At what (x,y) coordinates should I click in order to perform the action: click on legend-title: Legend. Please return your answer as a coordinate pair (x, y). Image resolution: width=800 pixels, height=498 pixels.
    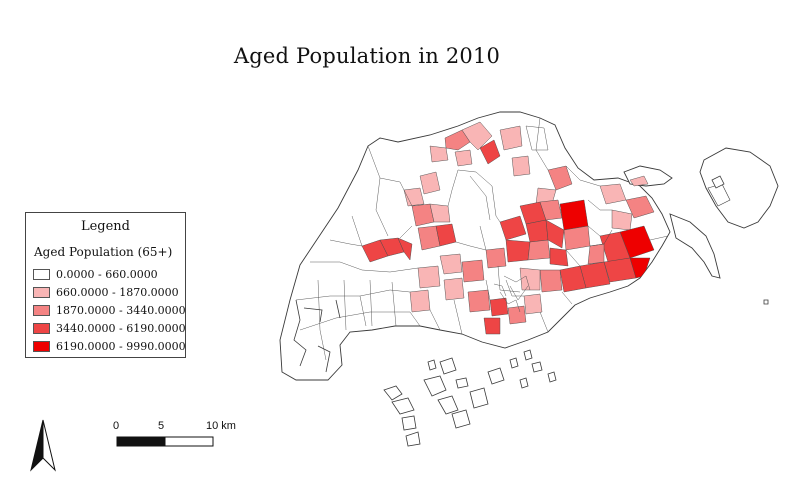
    Looking at the image, I should click on (105, 226).